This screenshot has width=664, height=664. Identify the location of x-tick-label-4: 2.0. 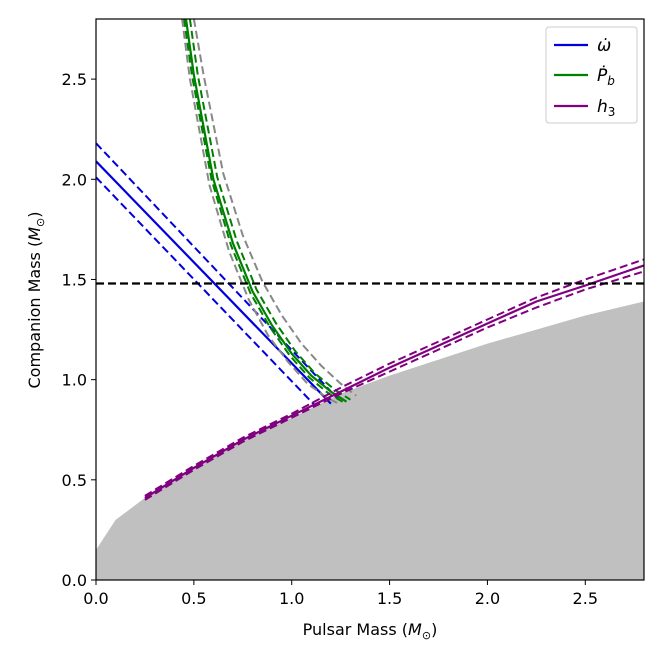
(487, 598).